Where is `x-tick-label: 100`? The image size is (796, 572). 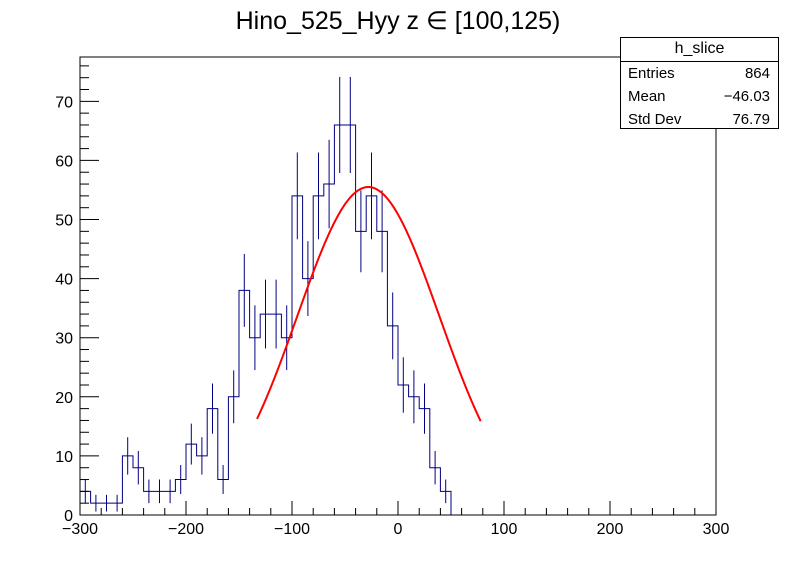 x-tick-label: 100 is located at coordinates (504, 529).